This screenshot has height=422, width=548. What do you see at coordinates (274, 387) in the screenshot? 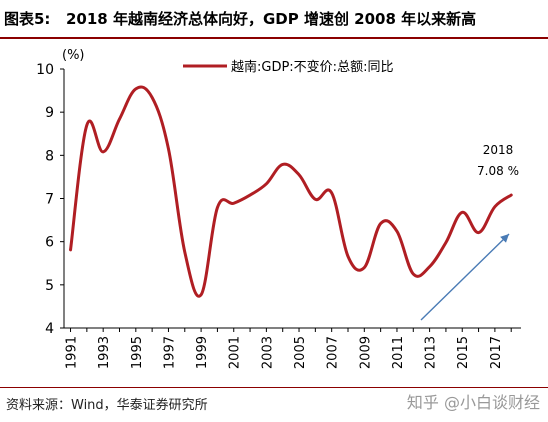
I see `footer-rule` at bounding box center [274, 387].